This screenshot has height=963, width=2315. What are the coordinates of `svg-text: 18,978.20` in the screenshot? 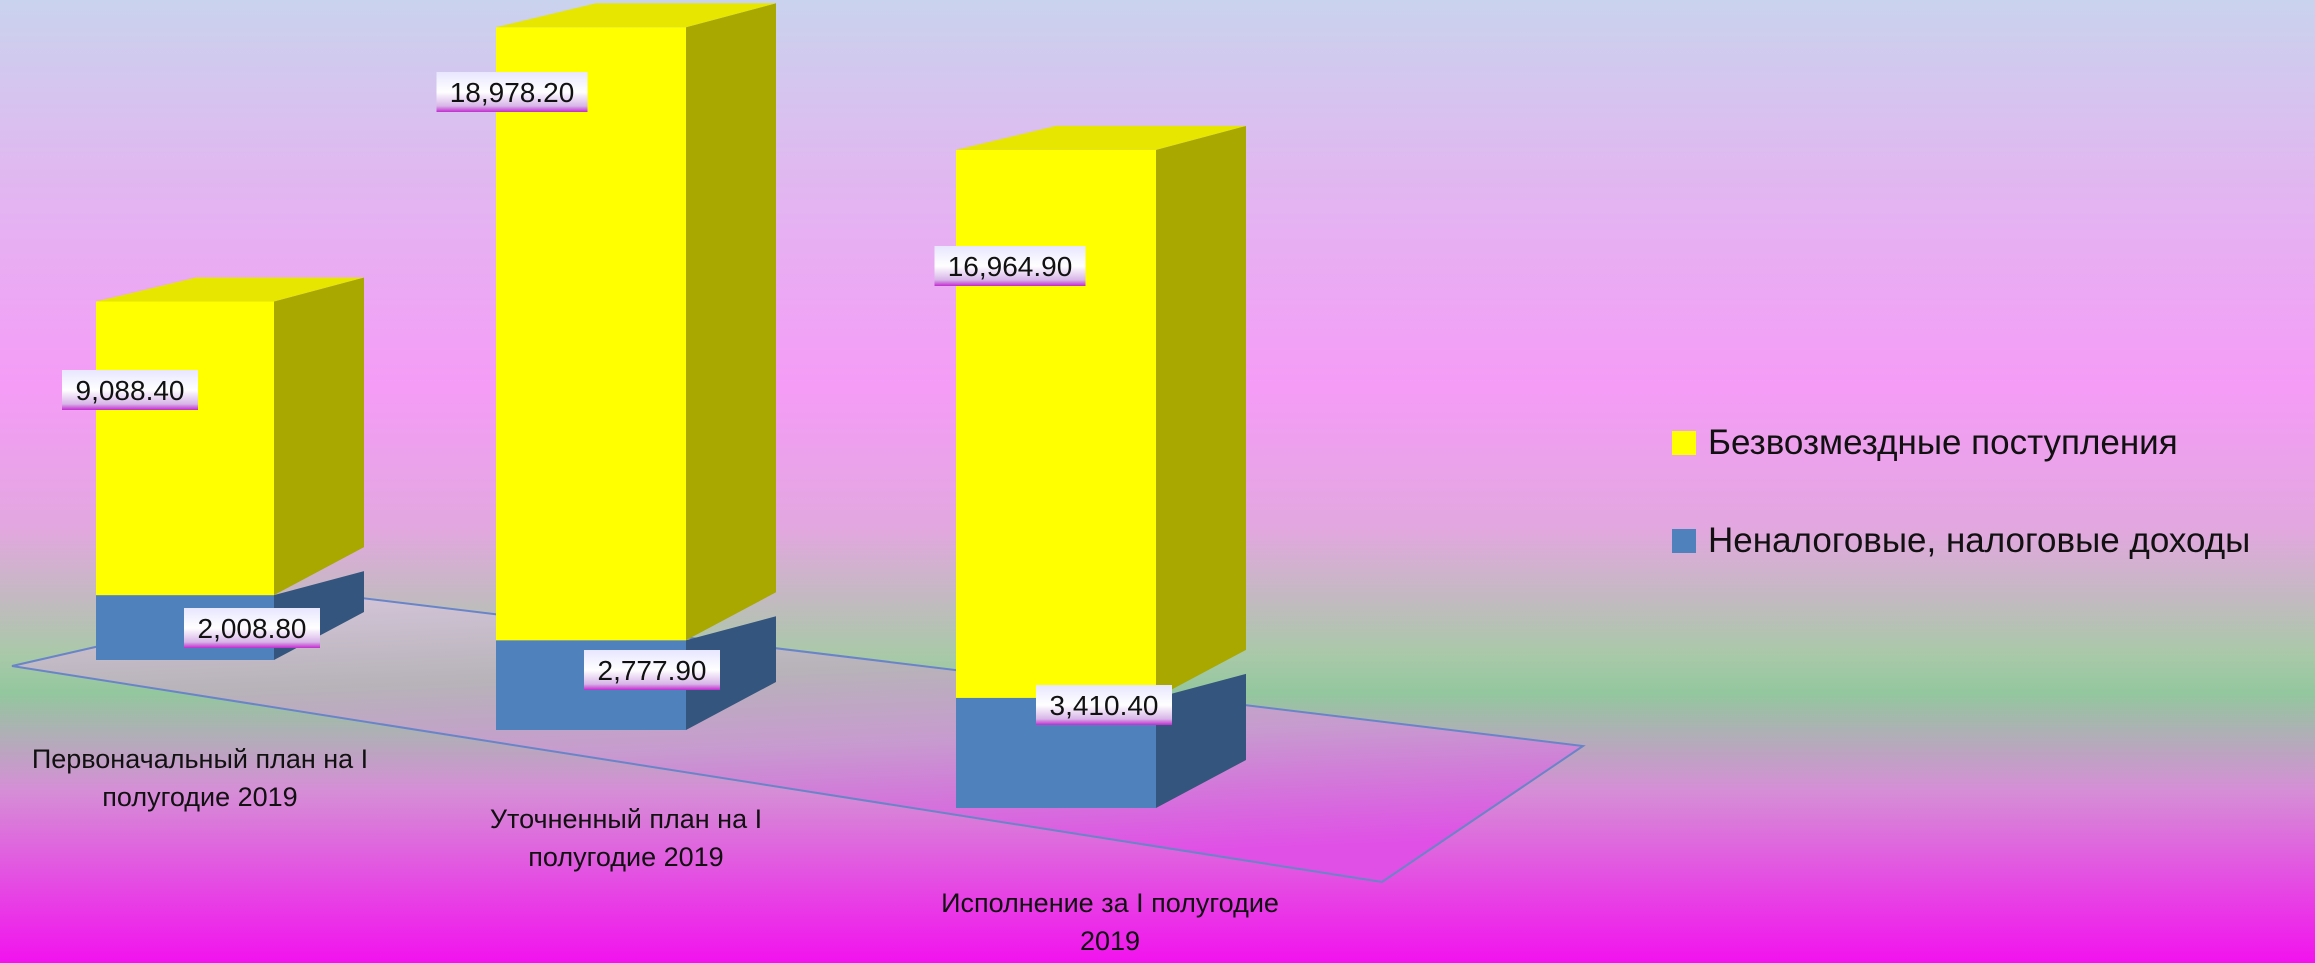 It's located at (512, 92).